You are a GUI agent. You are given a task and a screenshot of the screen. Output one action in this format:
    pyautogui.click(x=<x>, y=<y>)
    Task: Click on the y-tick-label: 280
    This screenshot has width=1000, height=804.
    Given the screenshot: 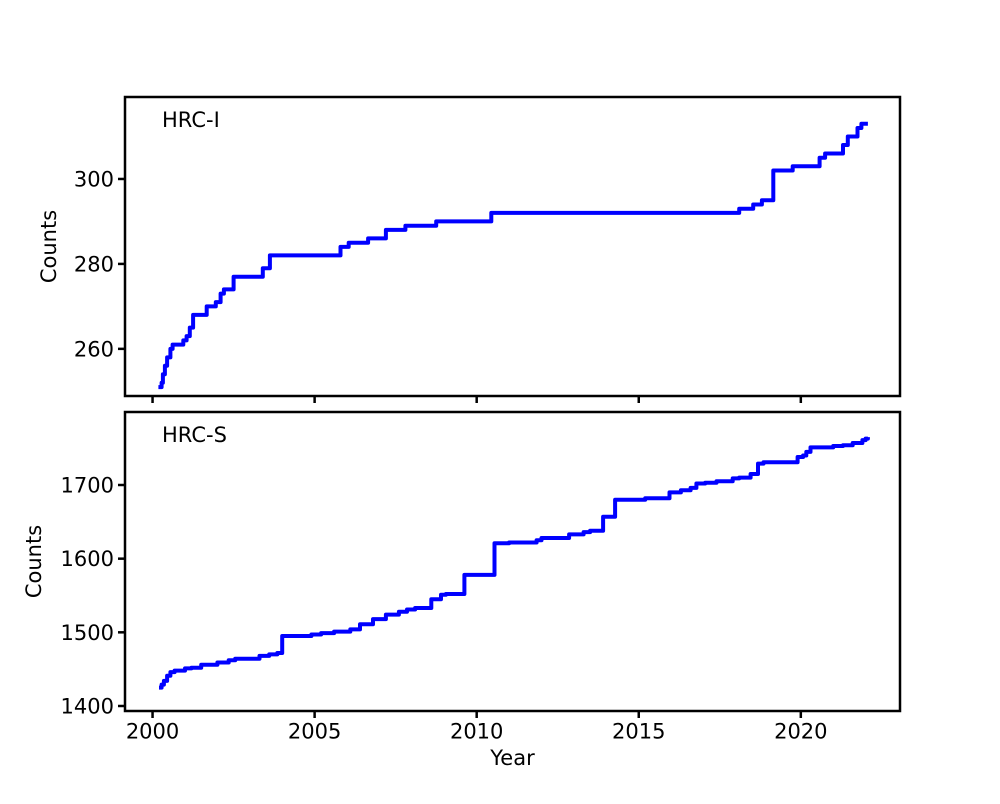 What is the action you would take?
    pyautogui.click(x=94, y=264)
    